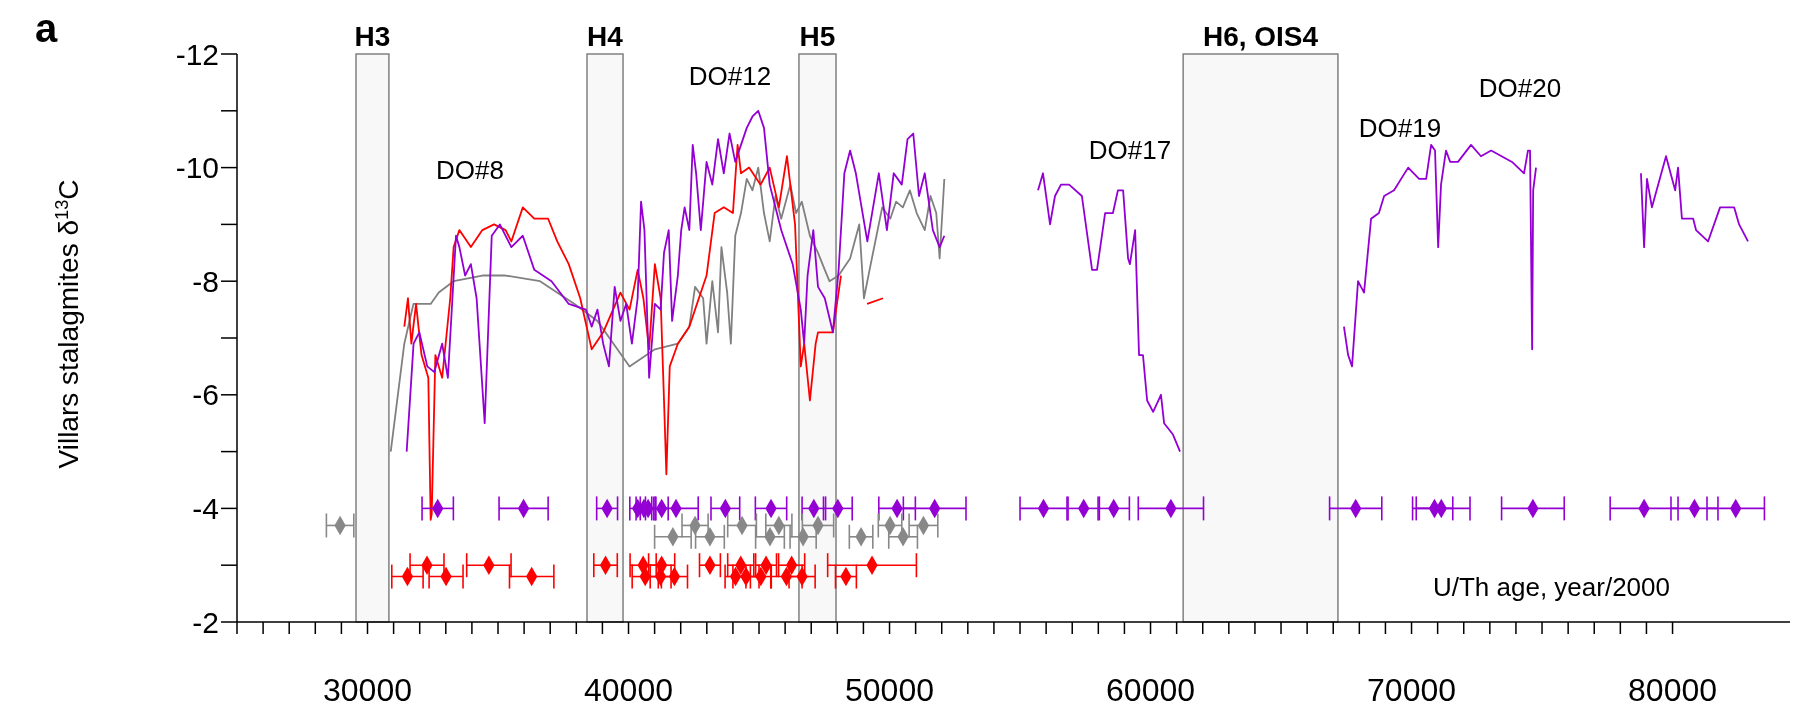 The width and height of the screenshot is (1801, 712). I want to click on x-tick-label: 70000, so click(1412, 689).